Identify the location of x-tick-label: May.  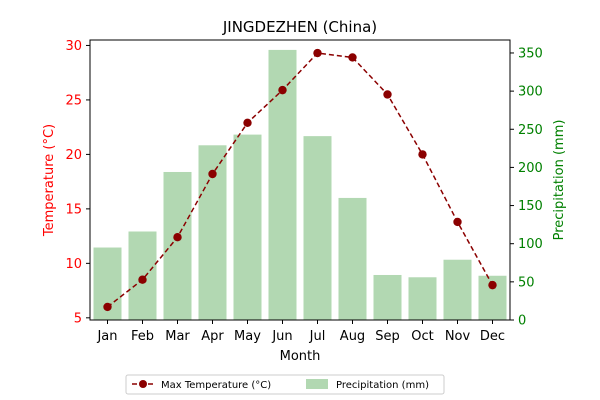
(247, 336).